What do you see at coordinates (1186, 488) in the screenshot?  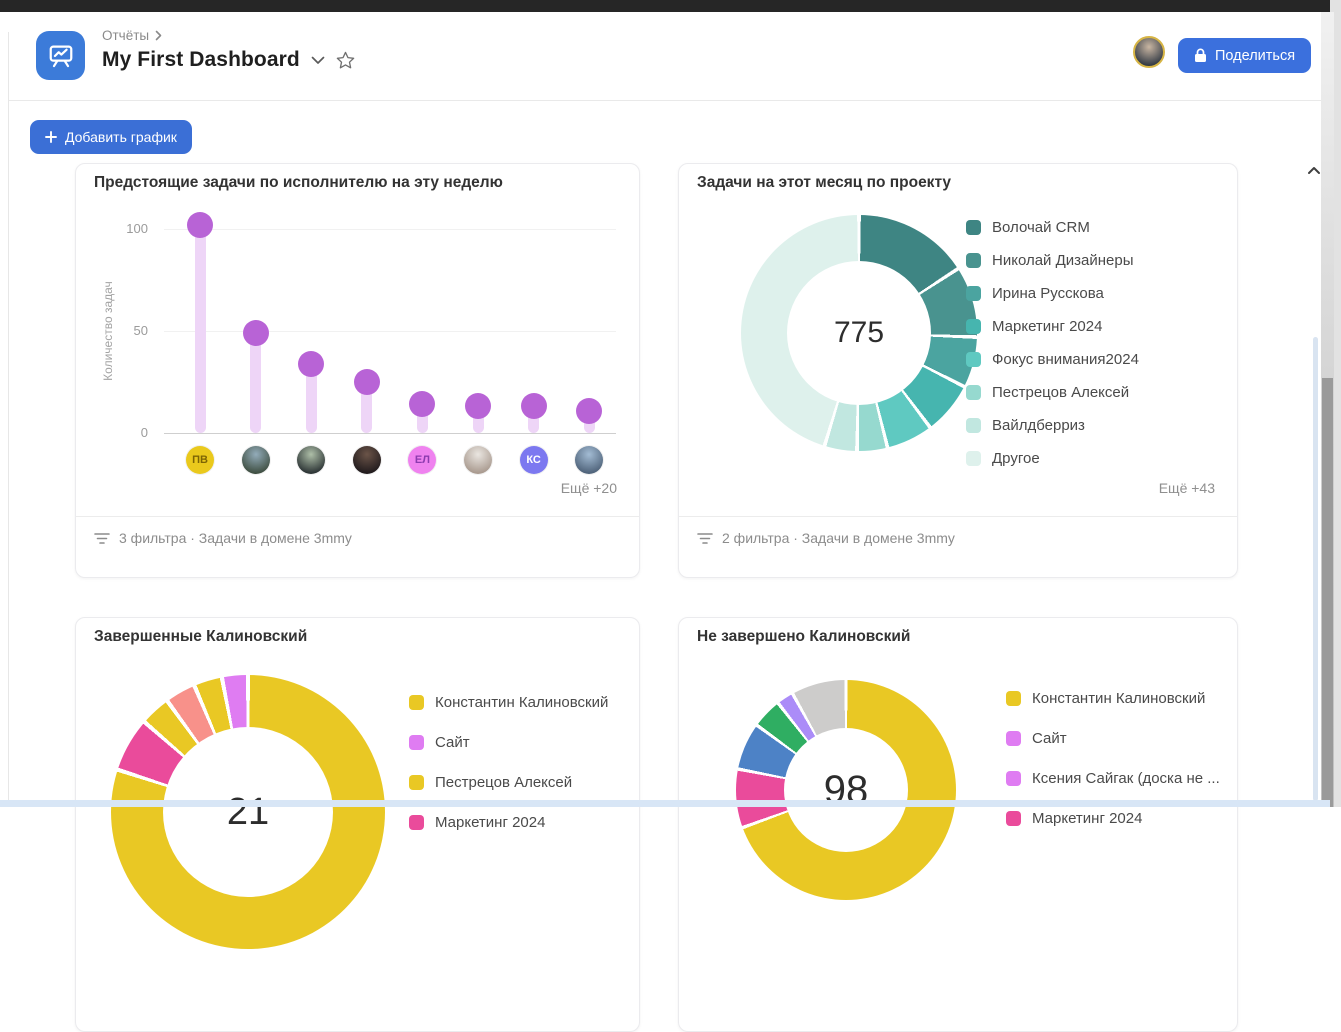 I see `show-more-link: Ещё +43` at bounding box center [1186, 488].